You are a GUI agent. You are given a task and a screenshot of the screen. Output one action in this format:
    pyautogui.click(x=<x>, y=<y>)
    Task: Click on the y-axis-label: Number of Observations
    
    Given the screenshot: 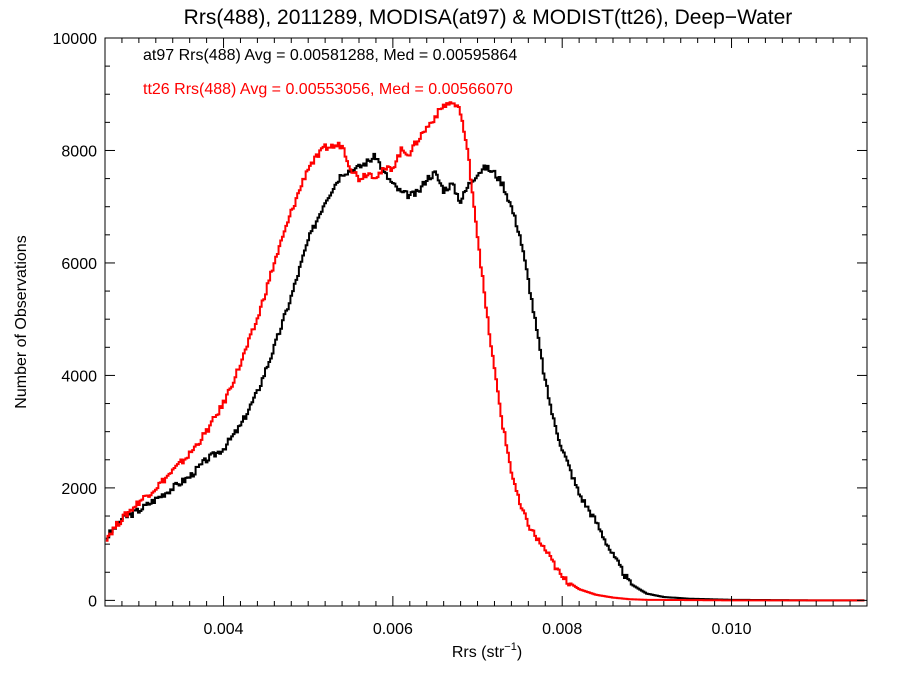 What is the action you would take?
    pyautogui.click(x=21, y=321)
    